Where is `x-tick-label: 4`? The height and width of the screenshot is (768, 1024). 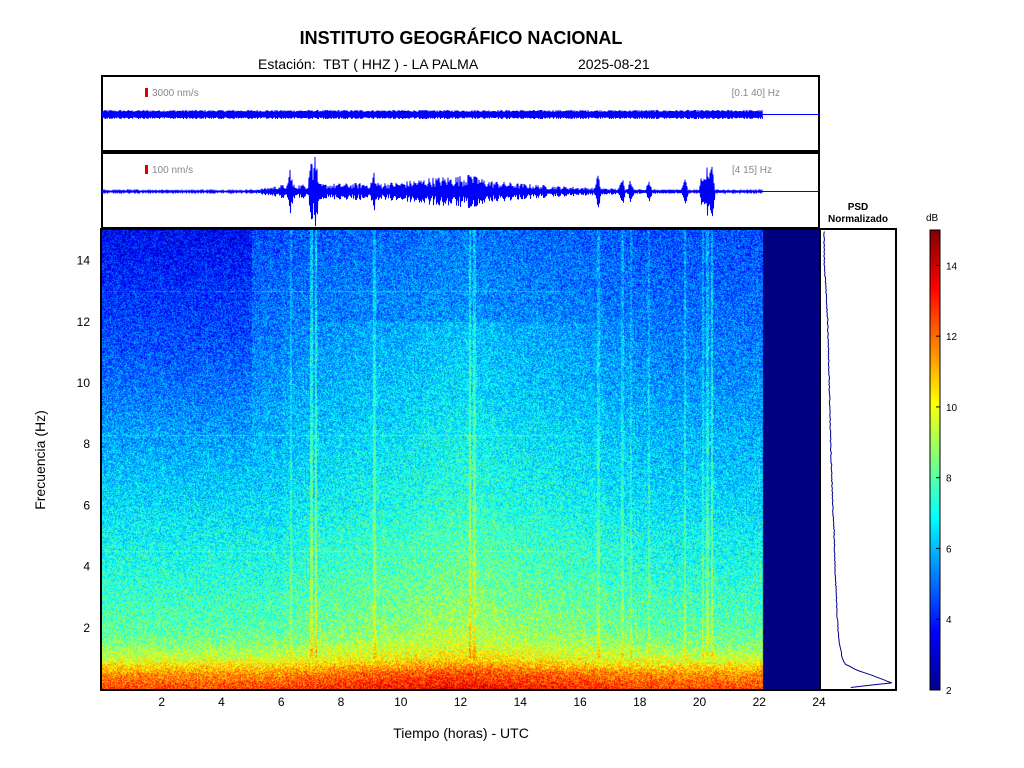
x-tick-label: 4 is located at coordinates (221, 702).